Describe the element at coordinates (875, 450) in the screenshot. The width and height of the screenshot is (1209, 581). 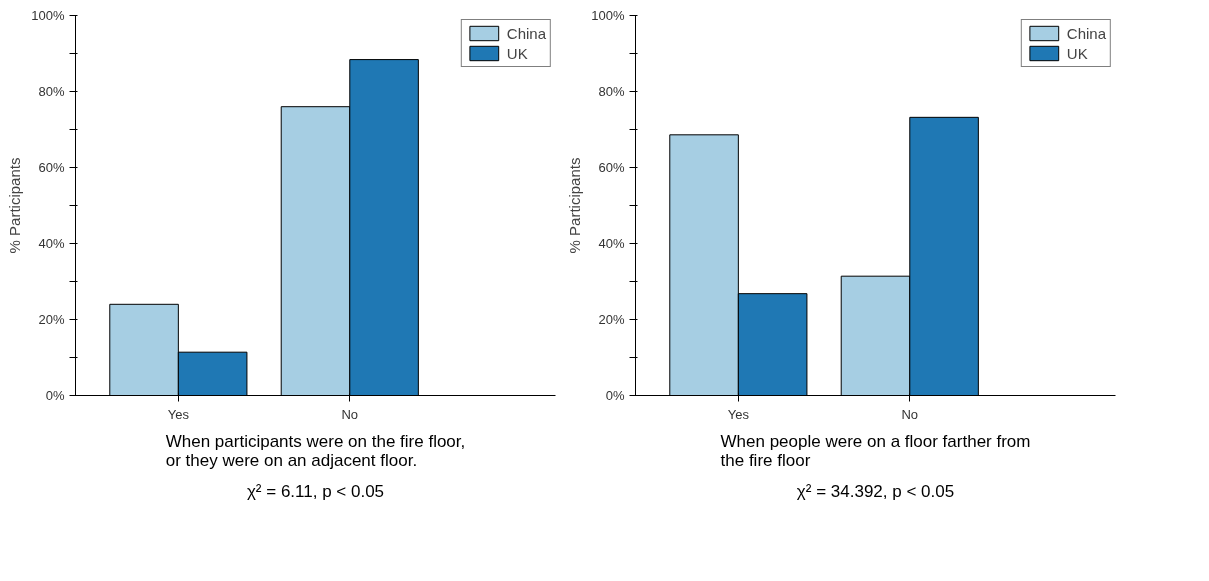
I see `text: When people were on a floor farther from the fire floor` at that location.